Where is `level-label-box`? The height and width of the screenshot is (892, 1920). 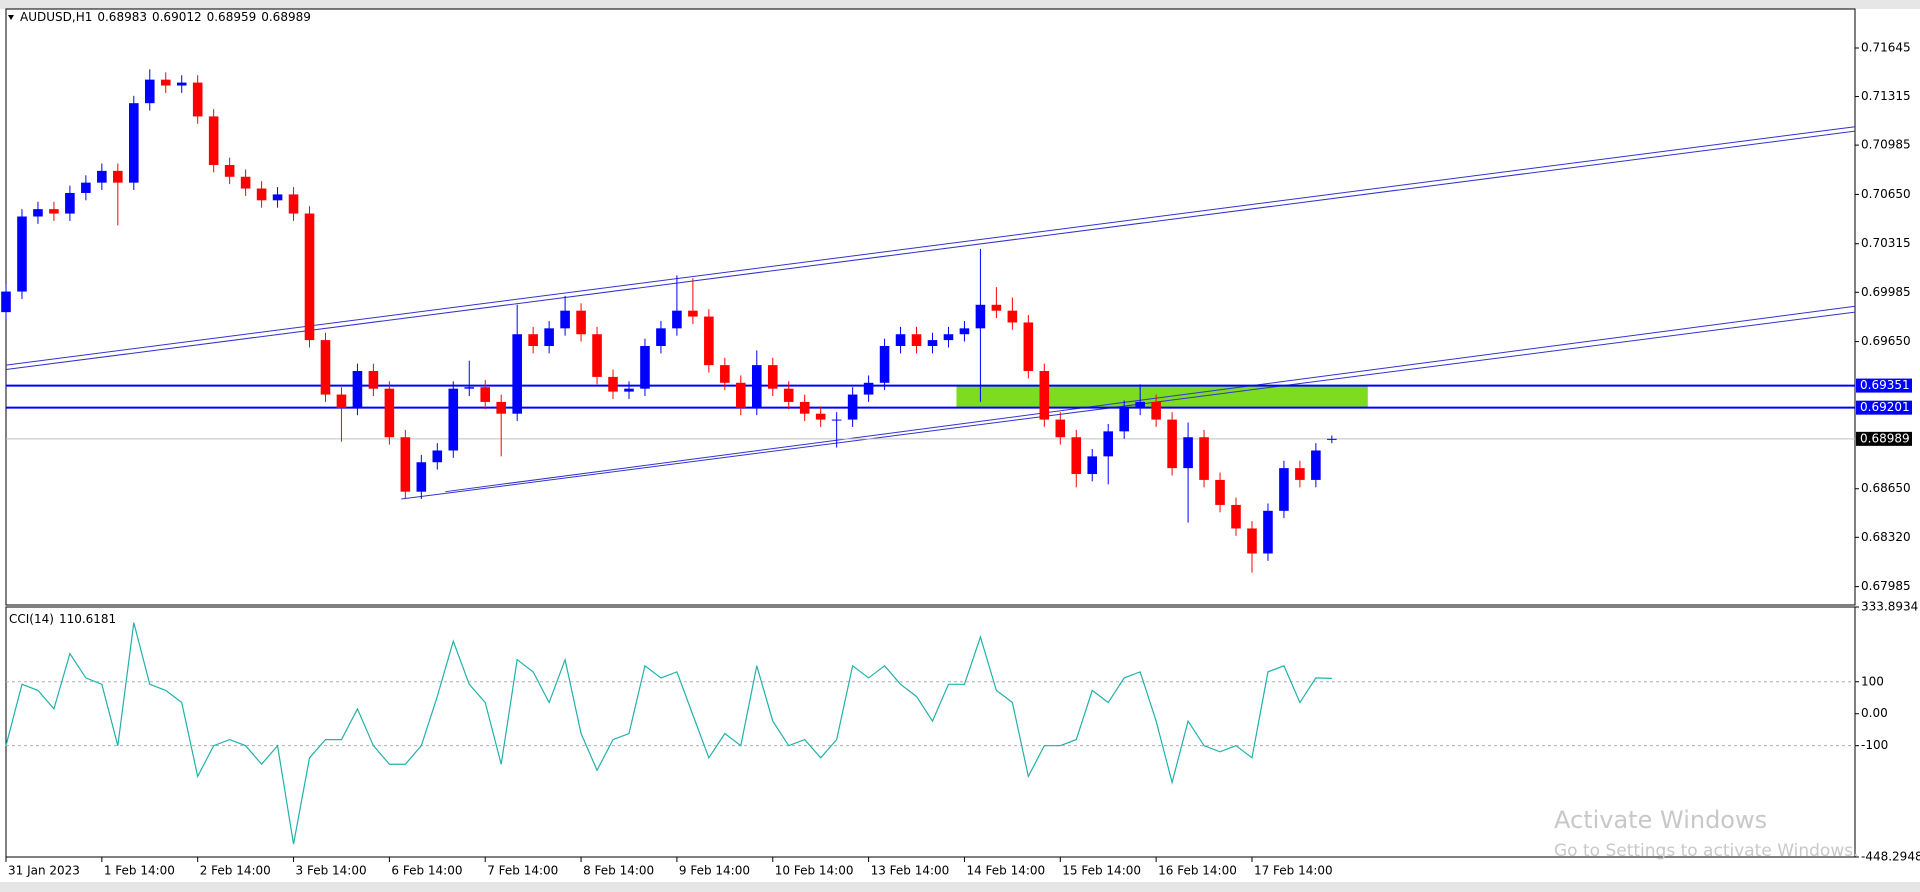
level-label-box is located at coordinates (1884, 385).